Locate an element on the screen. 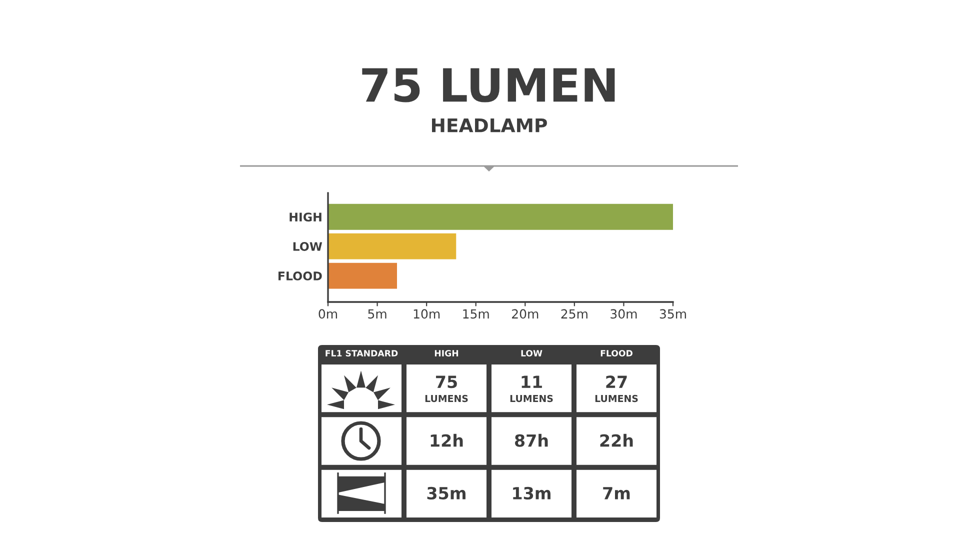  category-label: HIGH is located at coordinates (446, 353).